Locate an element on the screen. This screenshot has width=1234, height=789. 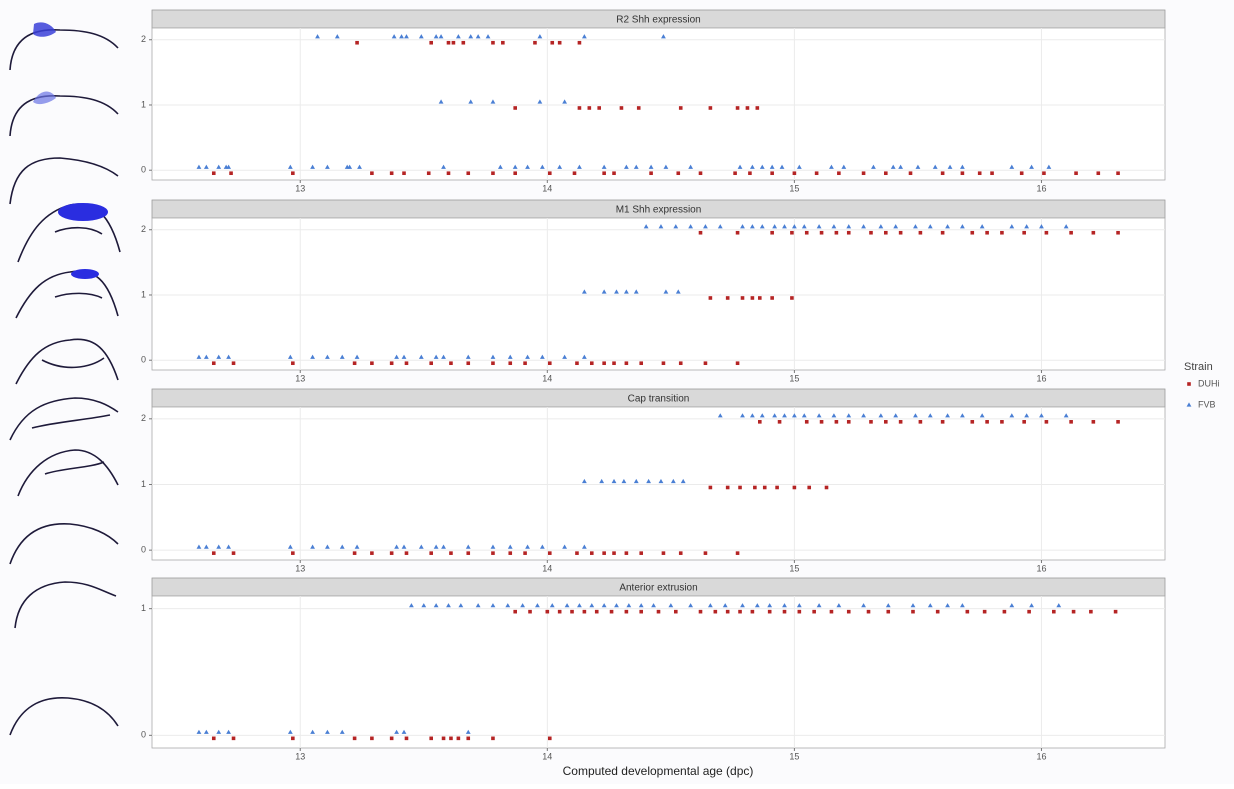
x-tick-label: 15 is located at coordinates (794, 756).